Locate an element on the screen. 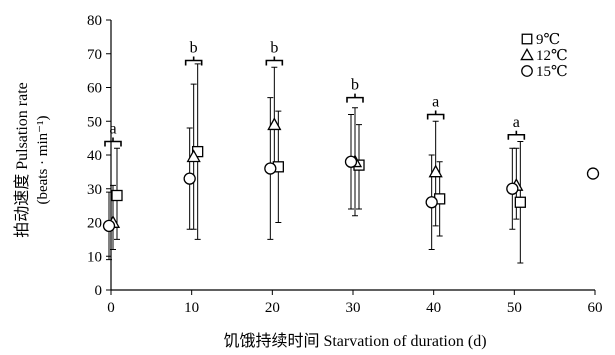 The height and width of the screenshot is (355, 615). y-tick-label: 70 is located at coordinates (94, 55).